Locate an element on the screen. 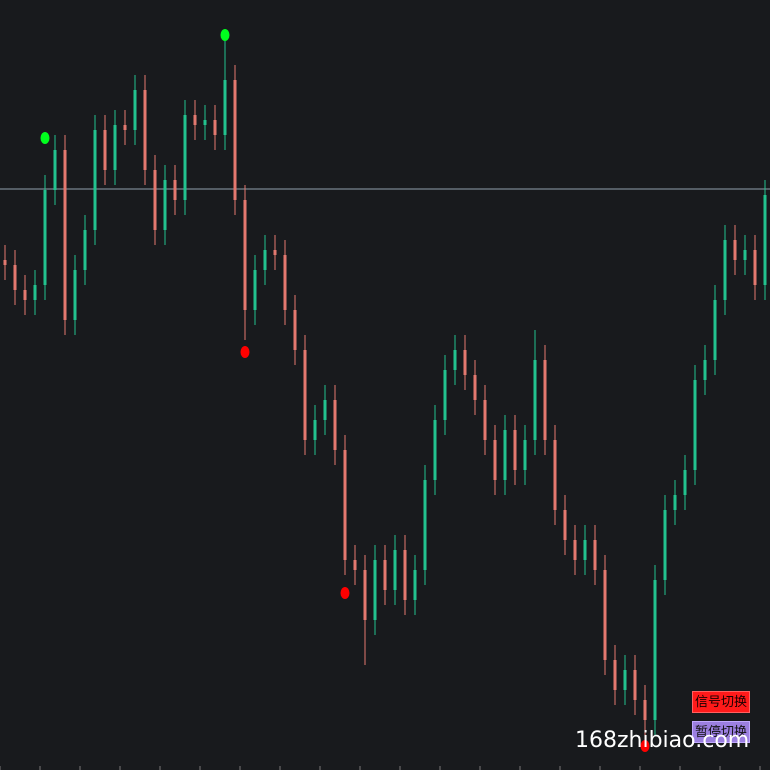 The image size is (770, 770). watermark: 168zhibiao.com is located at coordinates (662, 740).